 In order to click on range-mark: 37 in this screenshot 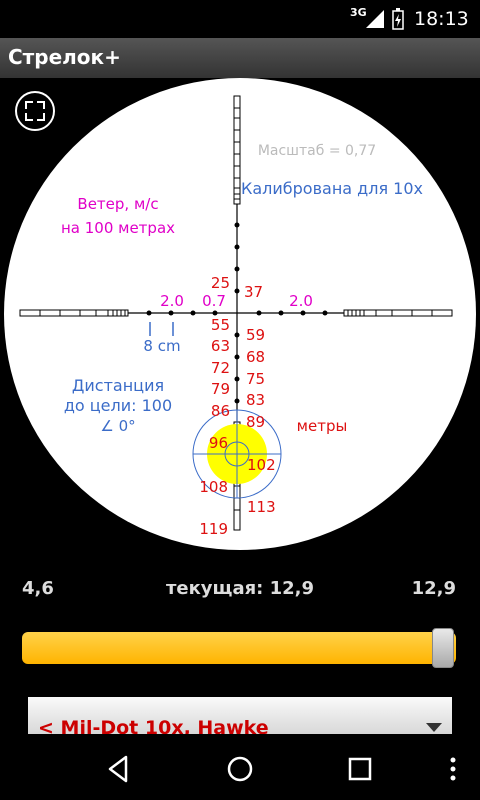, I will do `click(253, 292)`.